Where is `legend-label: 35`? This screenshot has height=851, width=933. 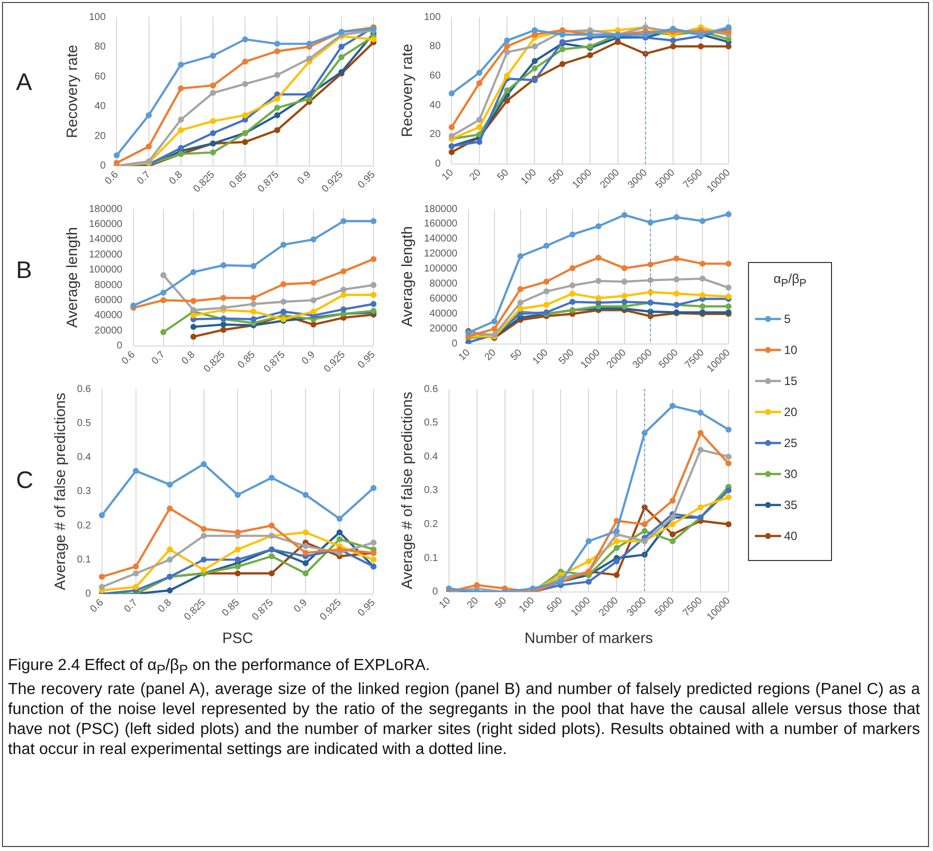
legend-label: 35 is located at coordinates (791, 505).